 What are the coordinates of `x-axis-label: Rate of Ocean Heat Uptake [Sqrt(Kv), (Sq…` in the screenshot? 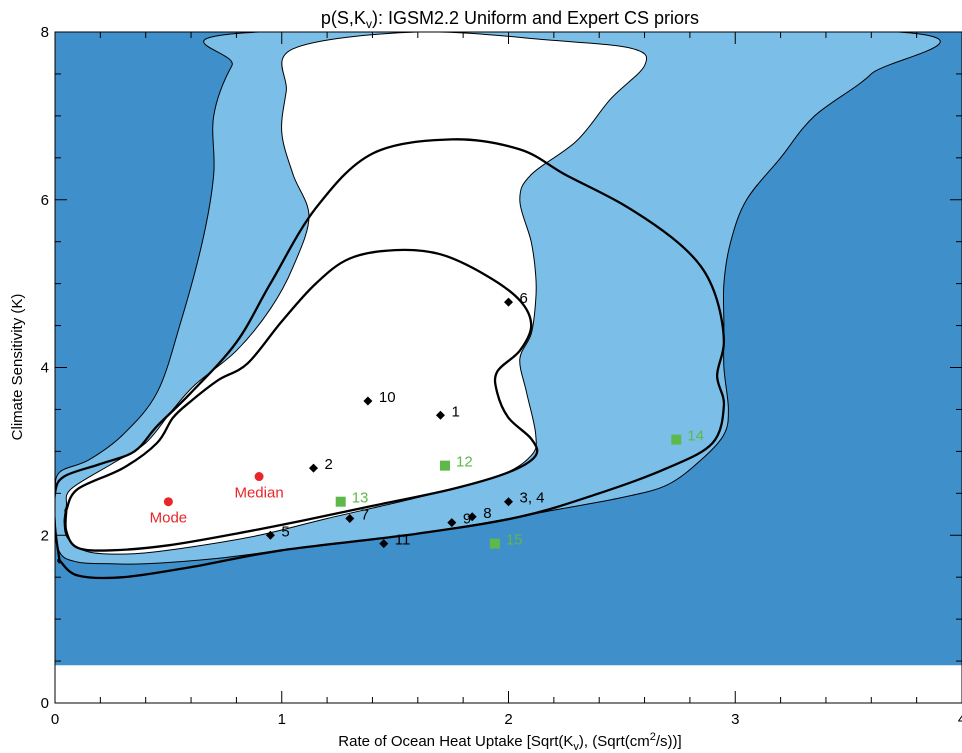 It's located at (509, 742).